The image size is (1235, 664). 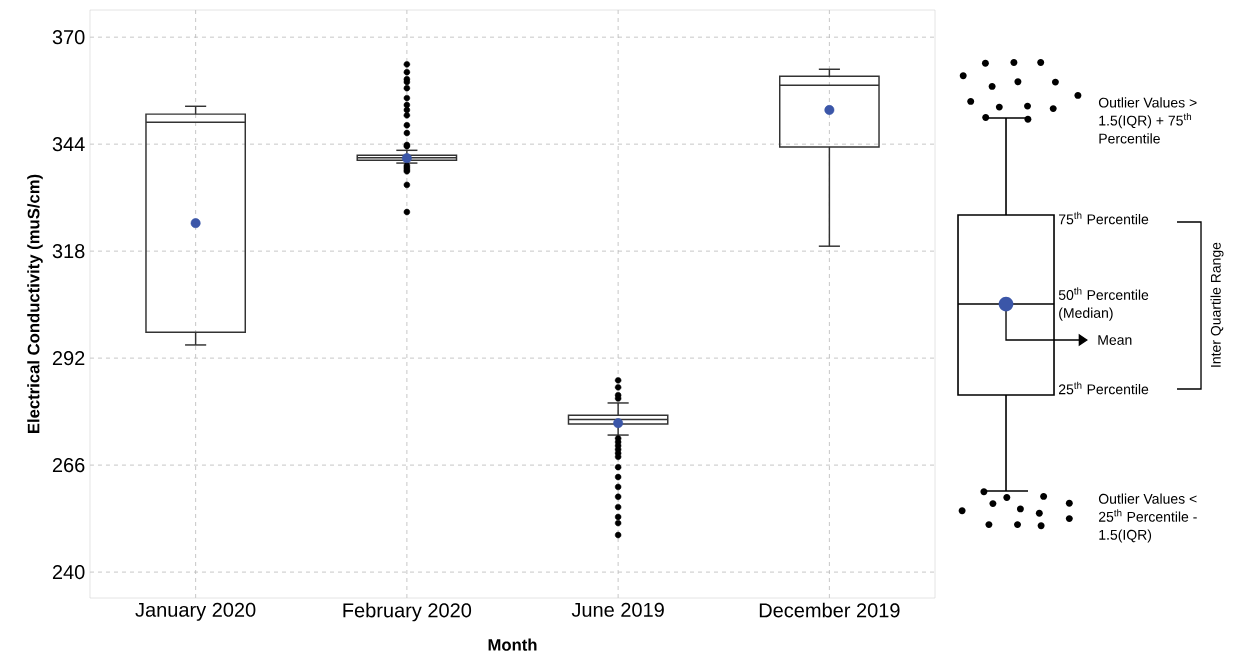 I want to click on text: 25$^{th}$ Percentile, so click(x=1103, y=388).